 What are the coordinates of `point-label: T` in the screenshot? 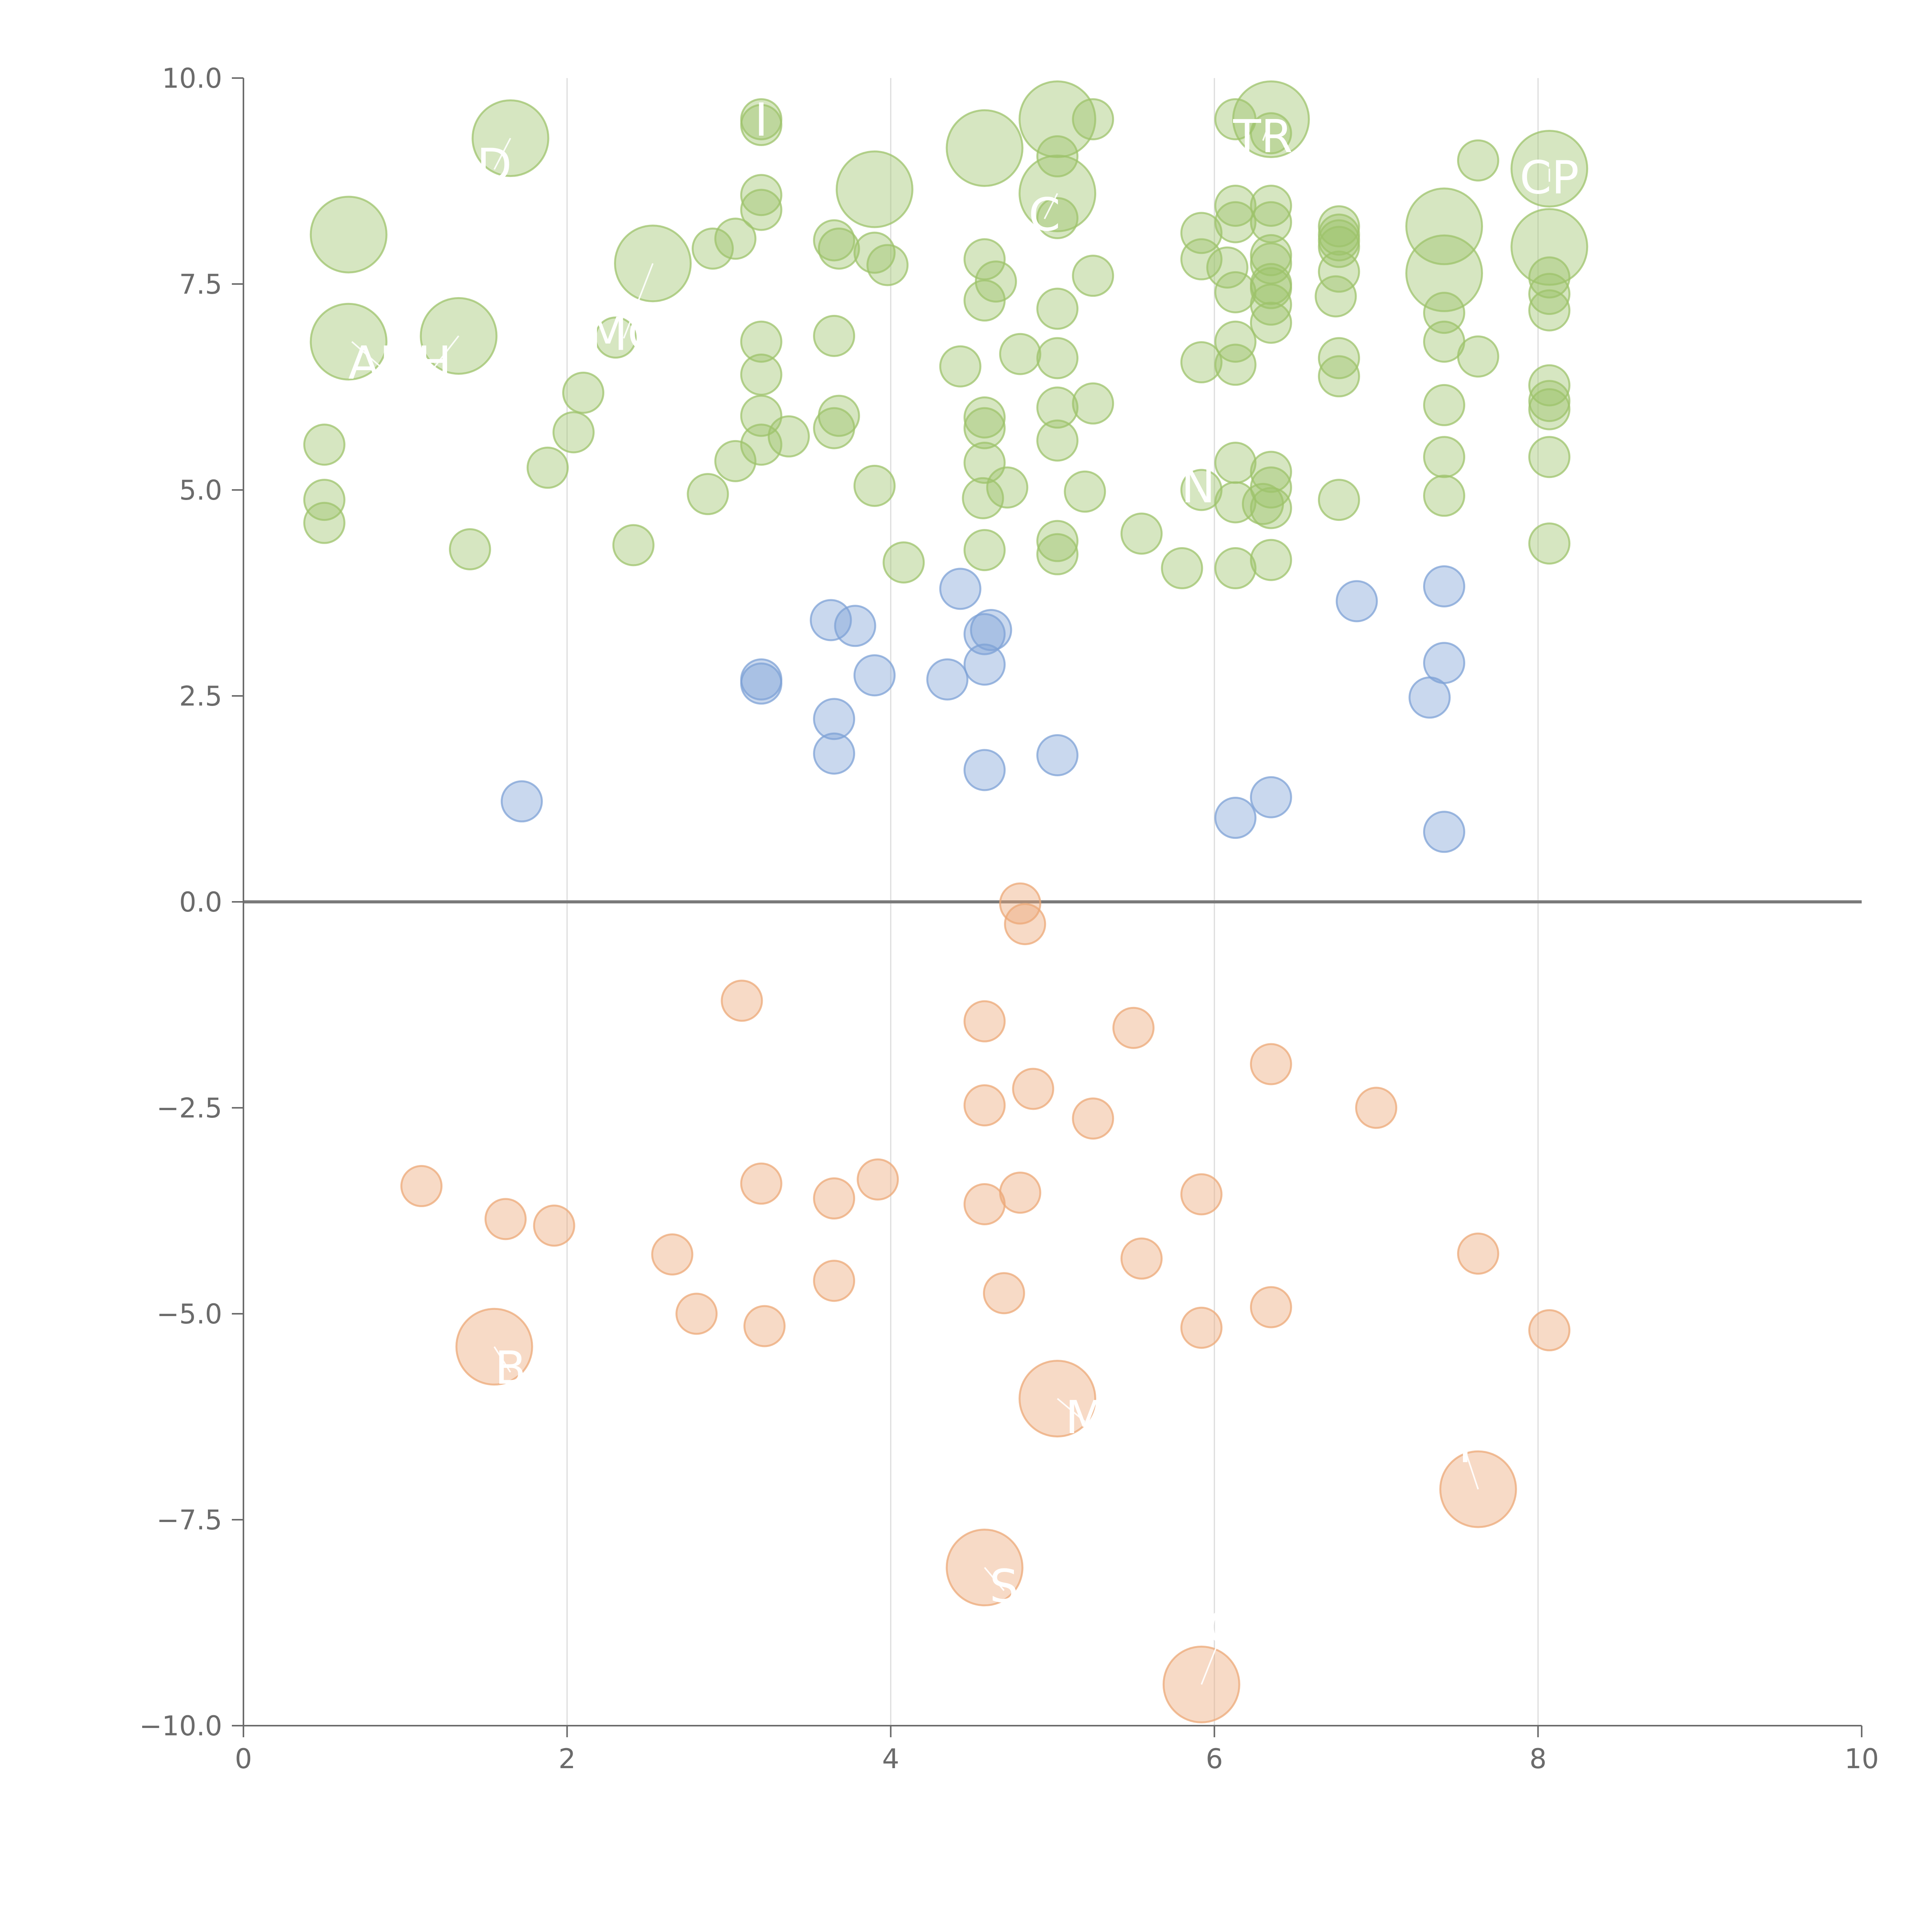 It's located at (1466, 1447).